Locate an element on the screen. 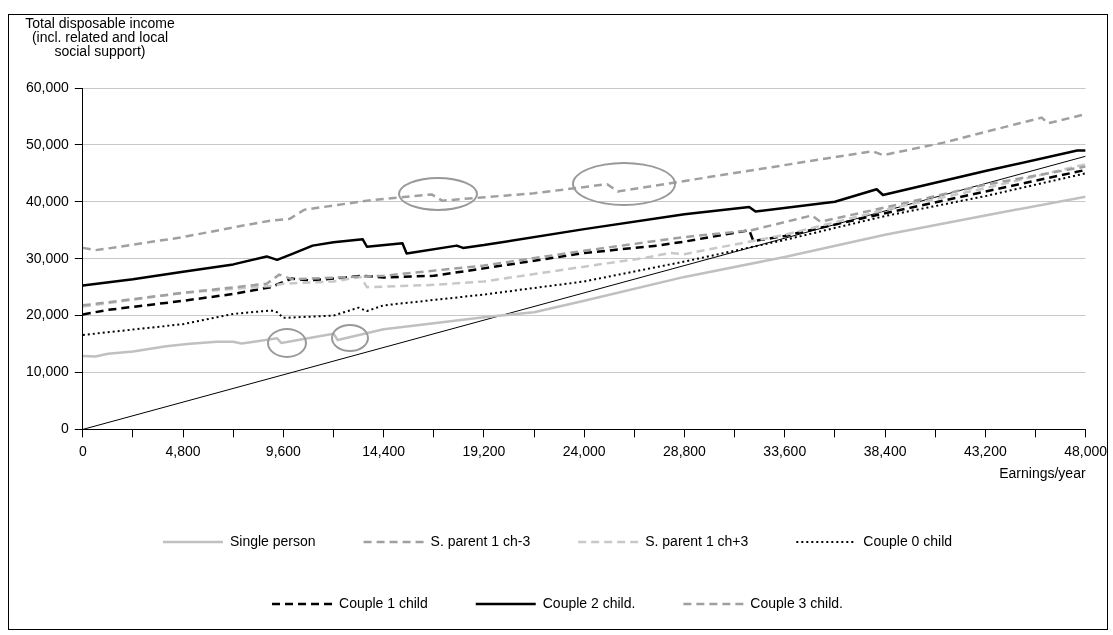 The width and height of the screenshot is (1113, 635). legend-label: S. parent 1 ch-3 is located at coordinates (480, 540).